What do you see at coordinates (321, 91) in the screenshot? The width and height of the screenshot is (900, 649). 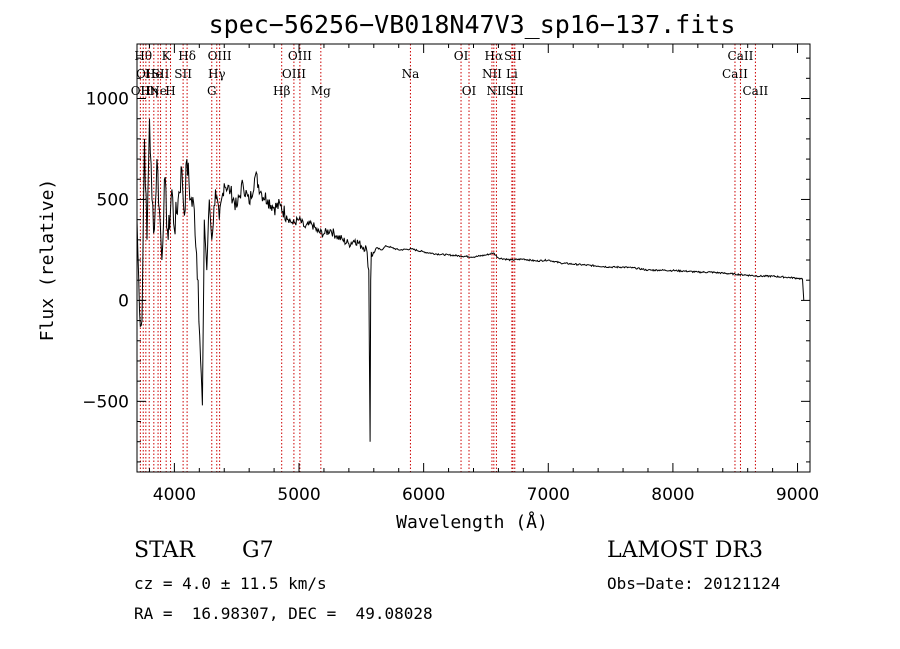 I see `spectral-line-label: Mg` at bounding box center [321, 91].